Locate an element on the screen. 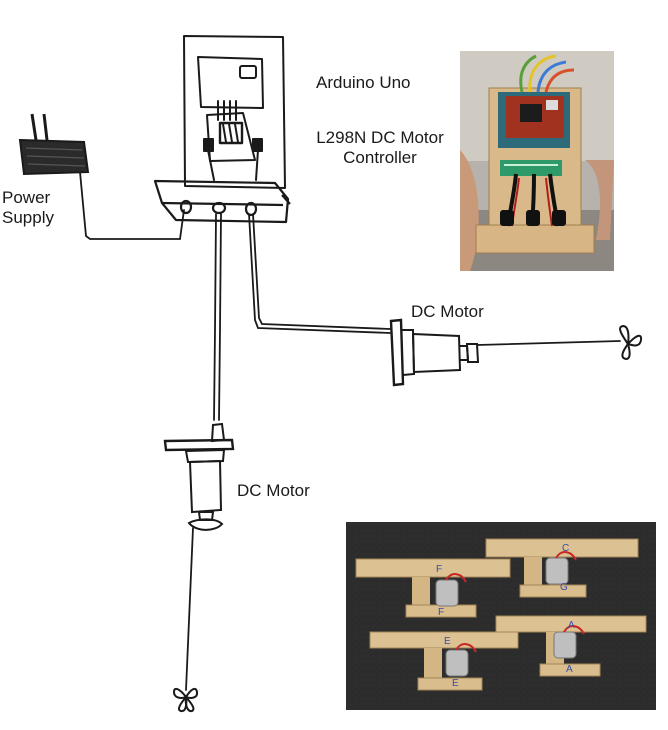 This screenshot has width=668, height=730. power-supply-sketch is located at coordinates (54, 144).